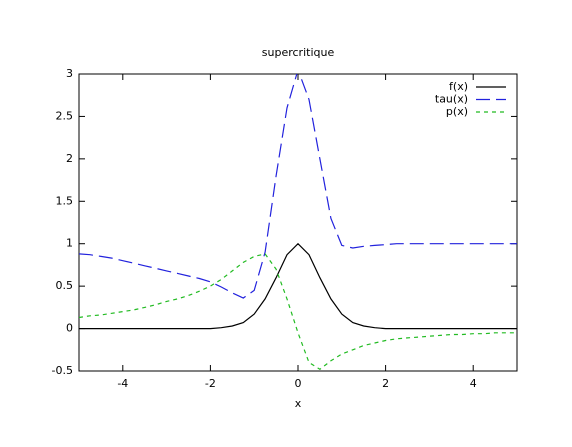 The height and width of the screenshot is (447, 572). What do you see at coordinates (473, 383) in the screenshot?
I see `x-tick-label: 4` at bounding box center [473, 383].